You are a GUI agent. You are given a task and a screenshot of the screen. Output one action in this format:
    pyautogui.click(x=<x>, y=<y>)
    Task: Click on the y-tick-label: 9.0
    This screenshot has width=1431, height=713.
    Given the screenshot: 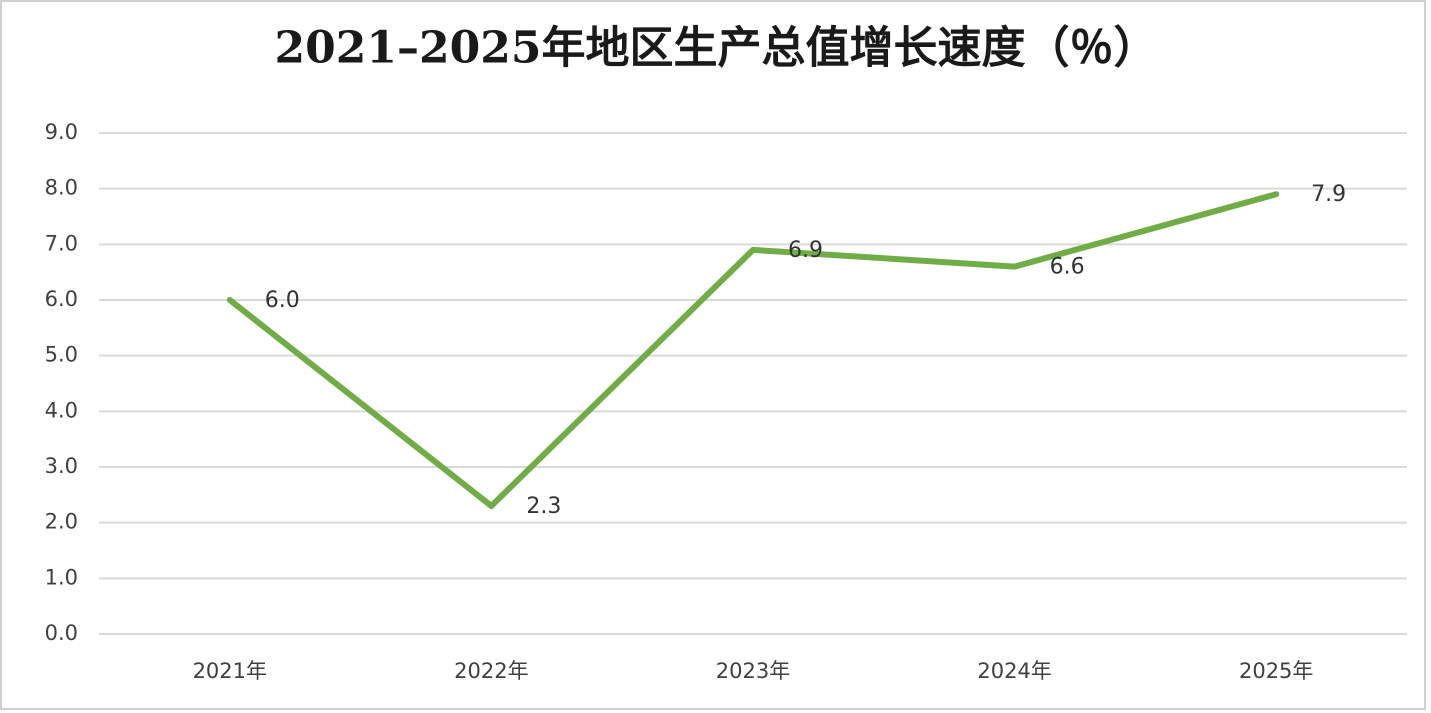 What is the action you would take?
    pyautogui.click(x=61, y=132)
    